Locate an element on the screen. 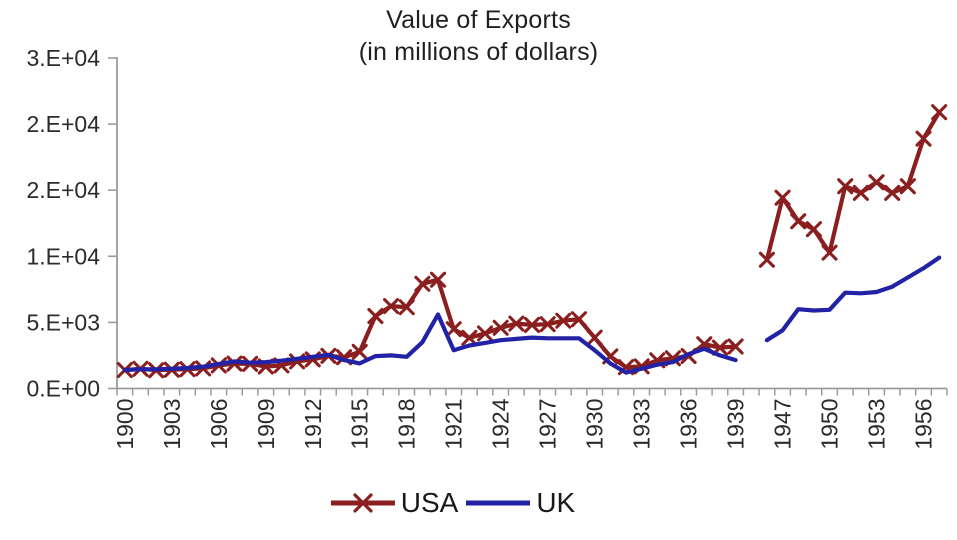 This screenshot has height=540, width=957. x-tick-label: 1933 is located at coordinates (642, 424).